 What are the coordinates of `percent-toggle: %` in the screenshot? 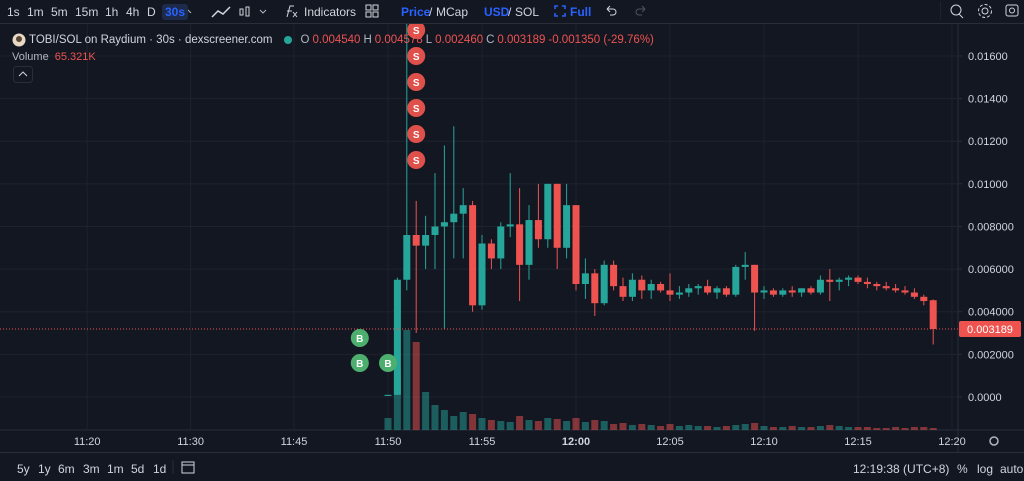 It's located at (962, 469).